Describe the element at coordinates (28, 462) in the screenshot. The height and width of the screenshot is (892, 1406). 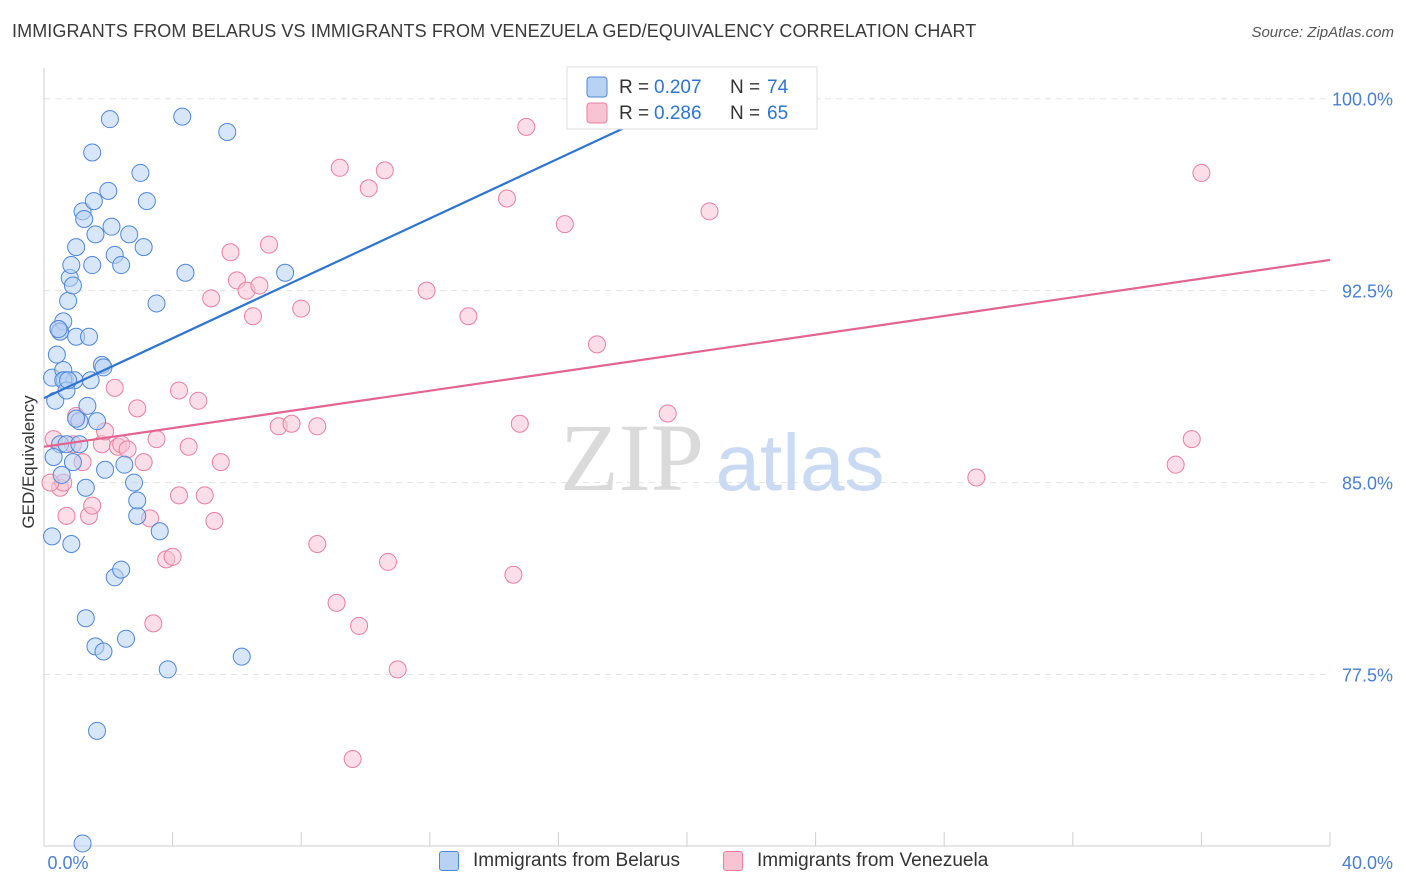
I see `y-axis-label: GED/Equivalency` at that location.